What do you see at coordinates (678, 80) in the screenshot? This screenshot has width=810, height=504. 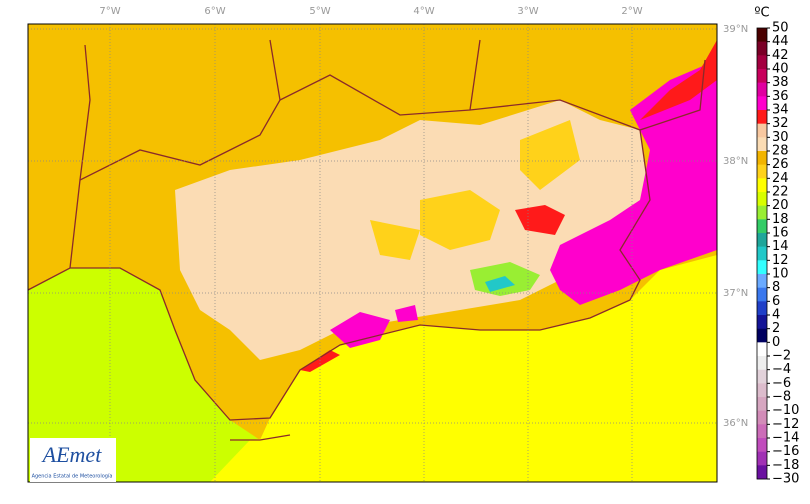 I see `hot-edge` at bounding box center [678, 80].